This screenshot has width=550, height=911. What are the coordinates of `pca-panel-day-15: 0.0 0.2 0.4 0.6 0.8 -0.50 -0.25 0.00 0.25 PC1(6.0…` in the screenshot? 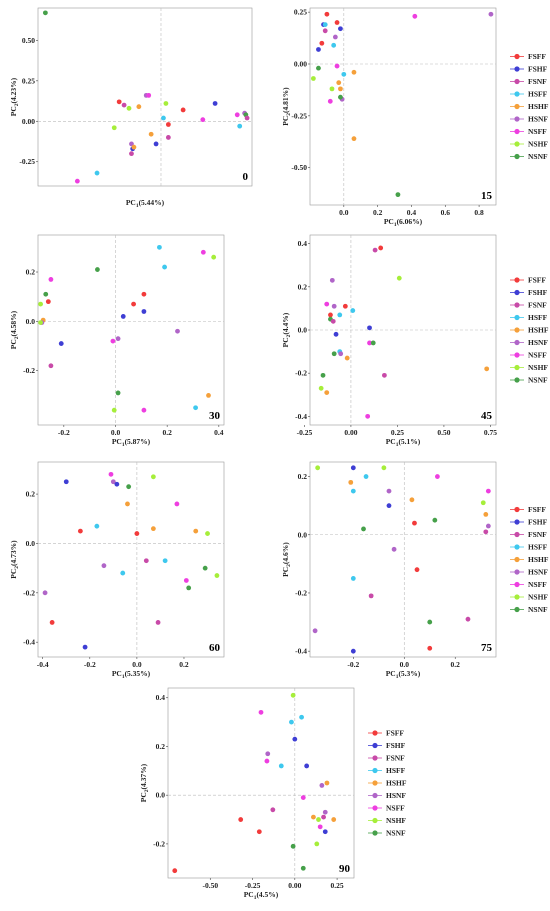 It's located at (415, 118).